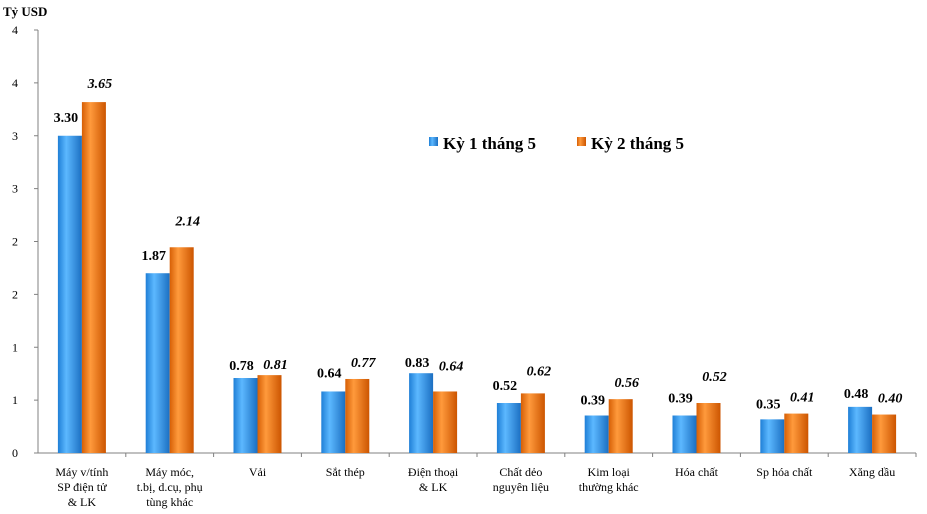 Image resolution: width=927 pixels, height=514 pixels. I want to click on data-label-series-2: 0.40, so click(890, 399).